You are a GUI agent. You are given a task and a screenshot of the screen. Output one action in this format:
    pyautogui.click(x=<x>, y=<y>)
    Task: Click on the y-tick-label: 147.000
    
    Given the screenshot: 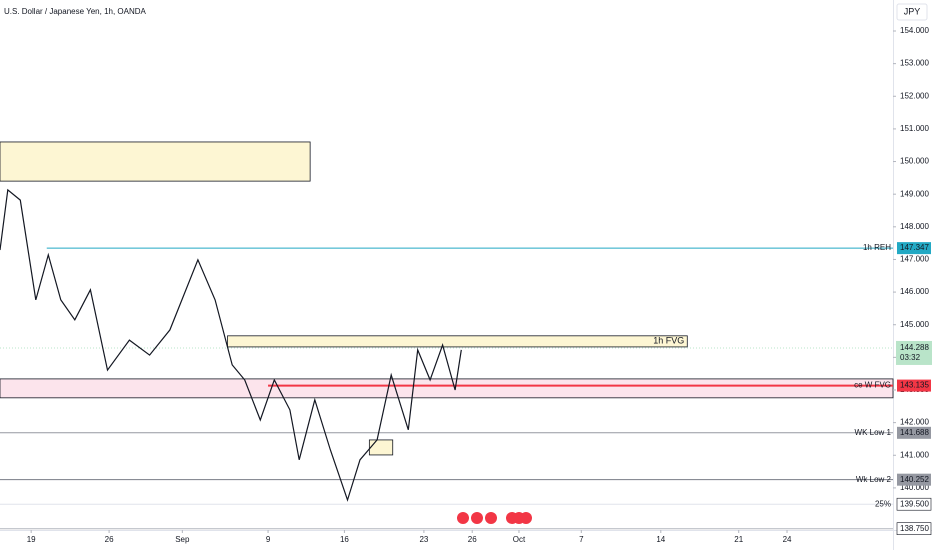 What is the action you would take?
    pyautogui.click(x=914, y=259)
    